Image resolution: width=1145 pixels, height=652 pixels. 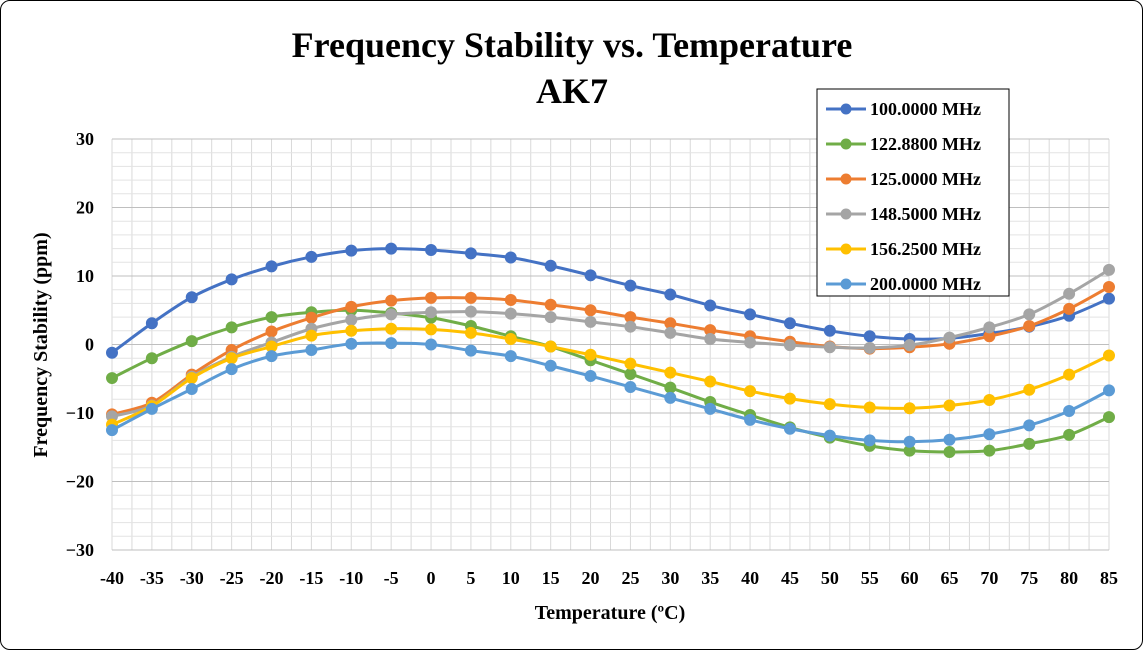 What do you see at coordinates (903, 109) in the screenshot?
I see `legend-item: 100.0000 MHz` at bounding box center [903, 109].